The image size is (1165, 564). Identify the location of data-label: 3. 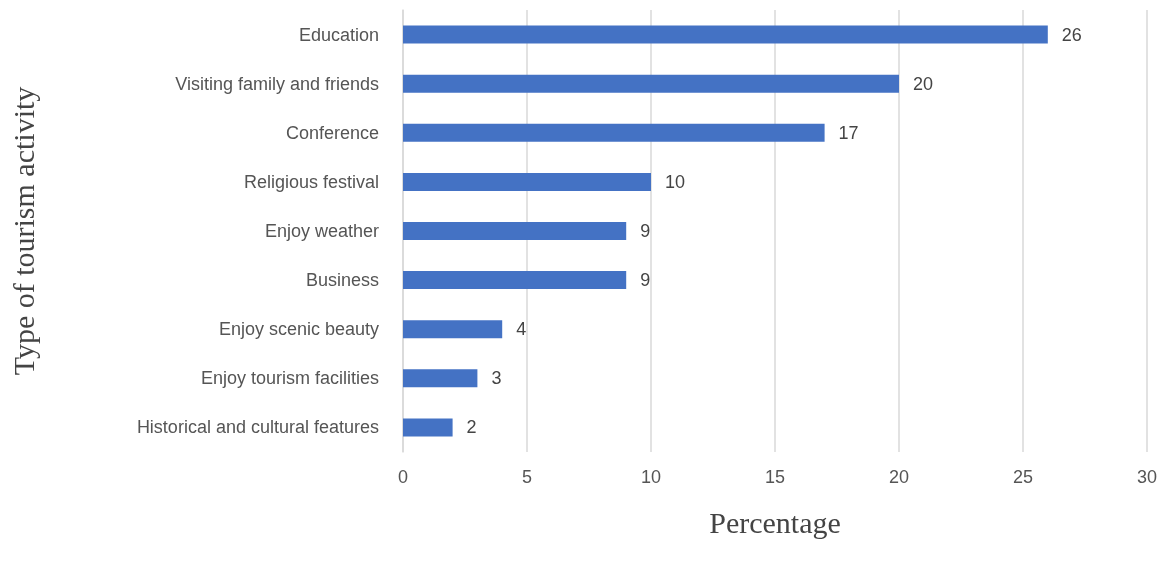
(496, 378).